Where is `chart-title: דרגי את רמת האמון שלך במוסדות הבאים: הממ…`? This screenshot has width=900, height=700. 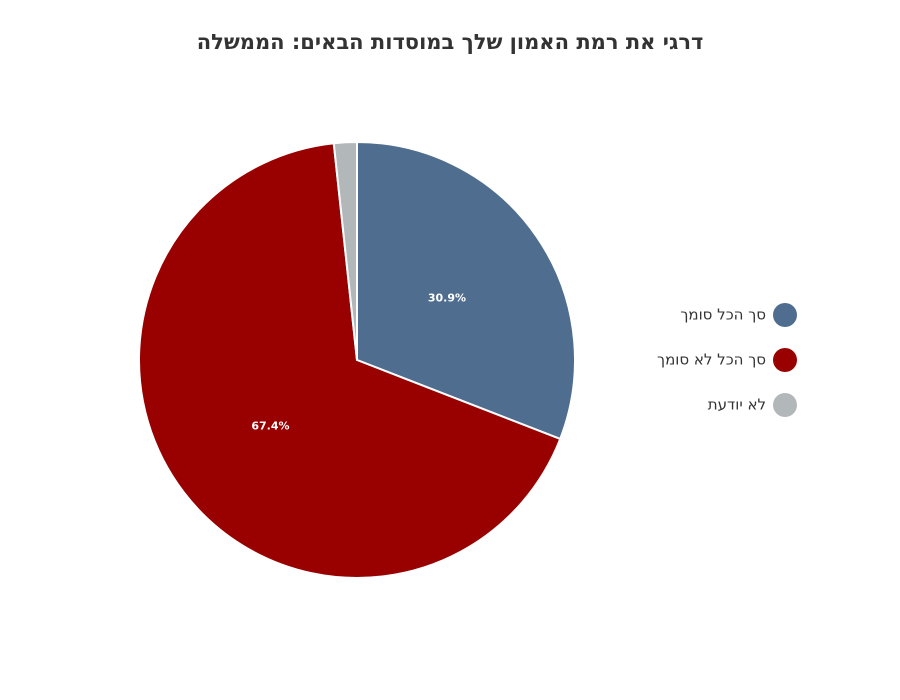
chart-title: דרגי את רמת האמון שלך במוסדות הבאים: הממ… is located at coordinates (450, 42).